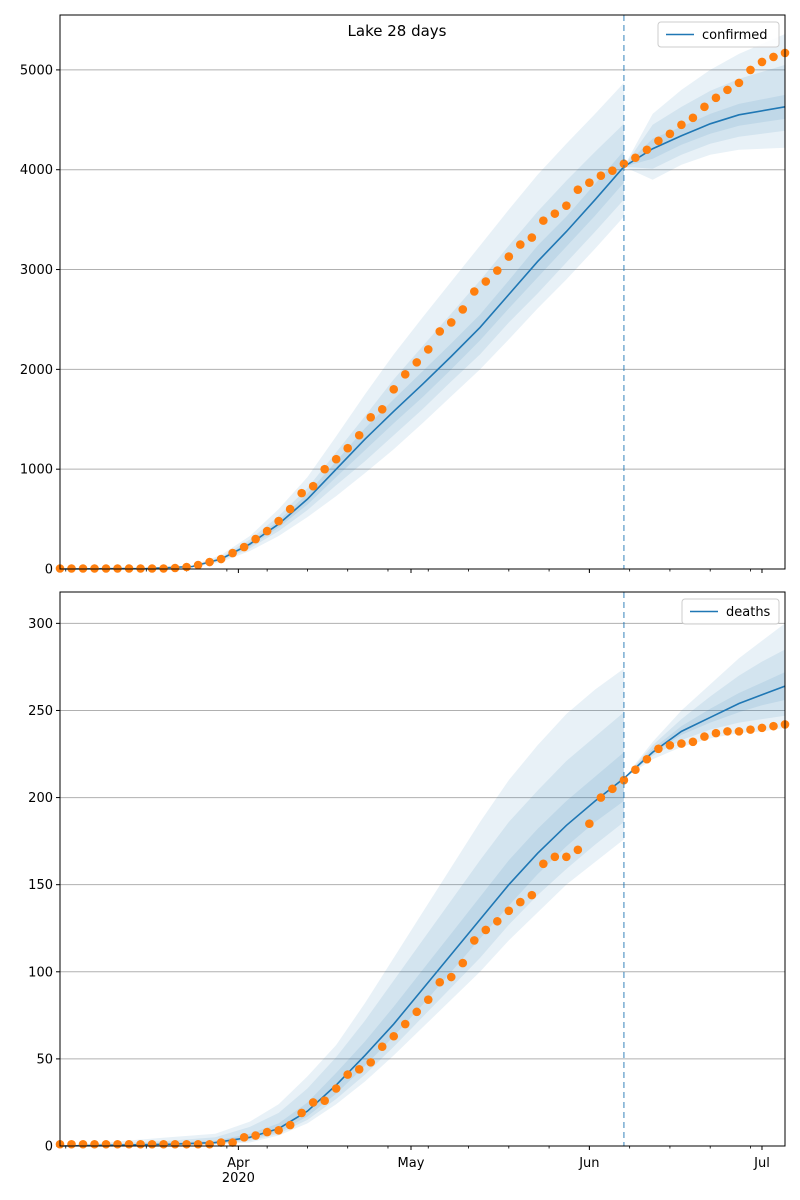 This screenshot has width=800, height=1200. What do you see at coordinates (40, 711) in the screenshot?
I see `y-tick-label: 250` at bounding box center [40, 711].